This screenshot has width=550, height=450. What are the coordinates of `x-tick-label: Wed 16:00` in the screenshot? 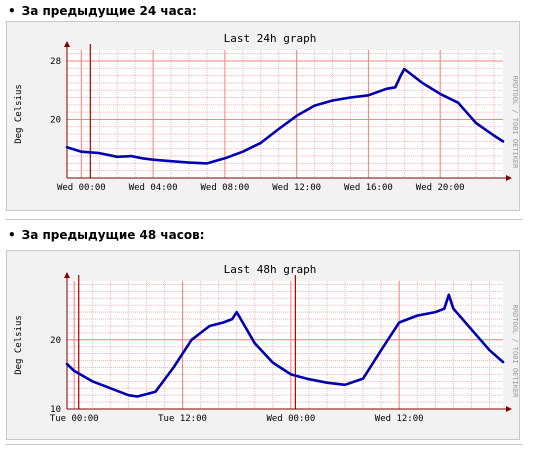 It's located at (368, 188).